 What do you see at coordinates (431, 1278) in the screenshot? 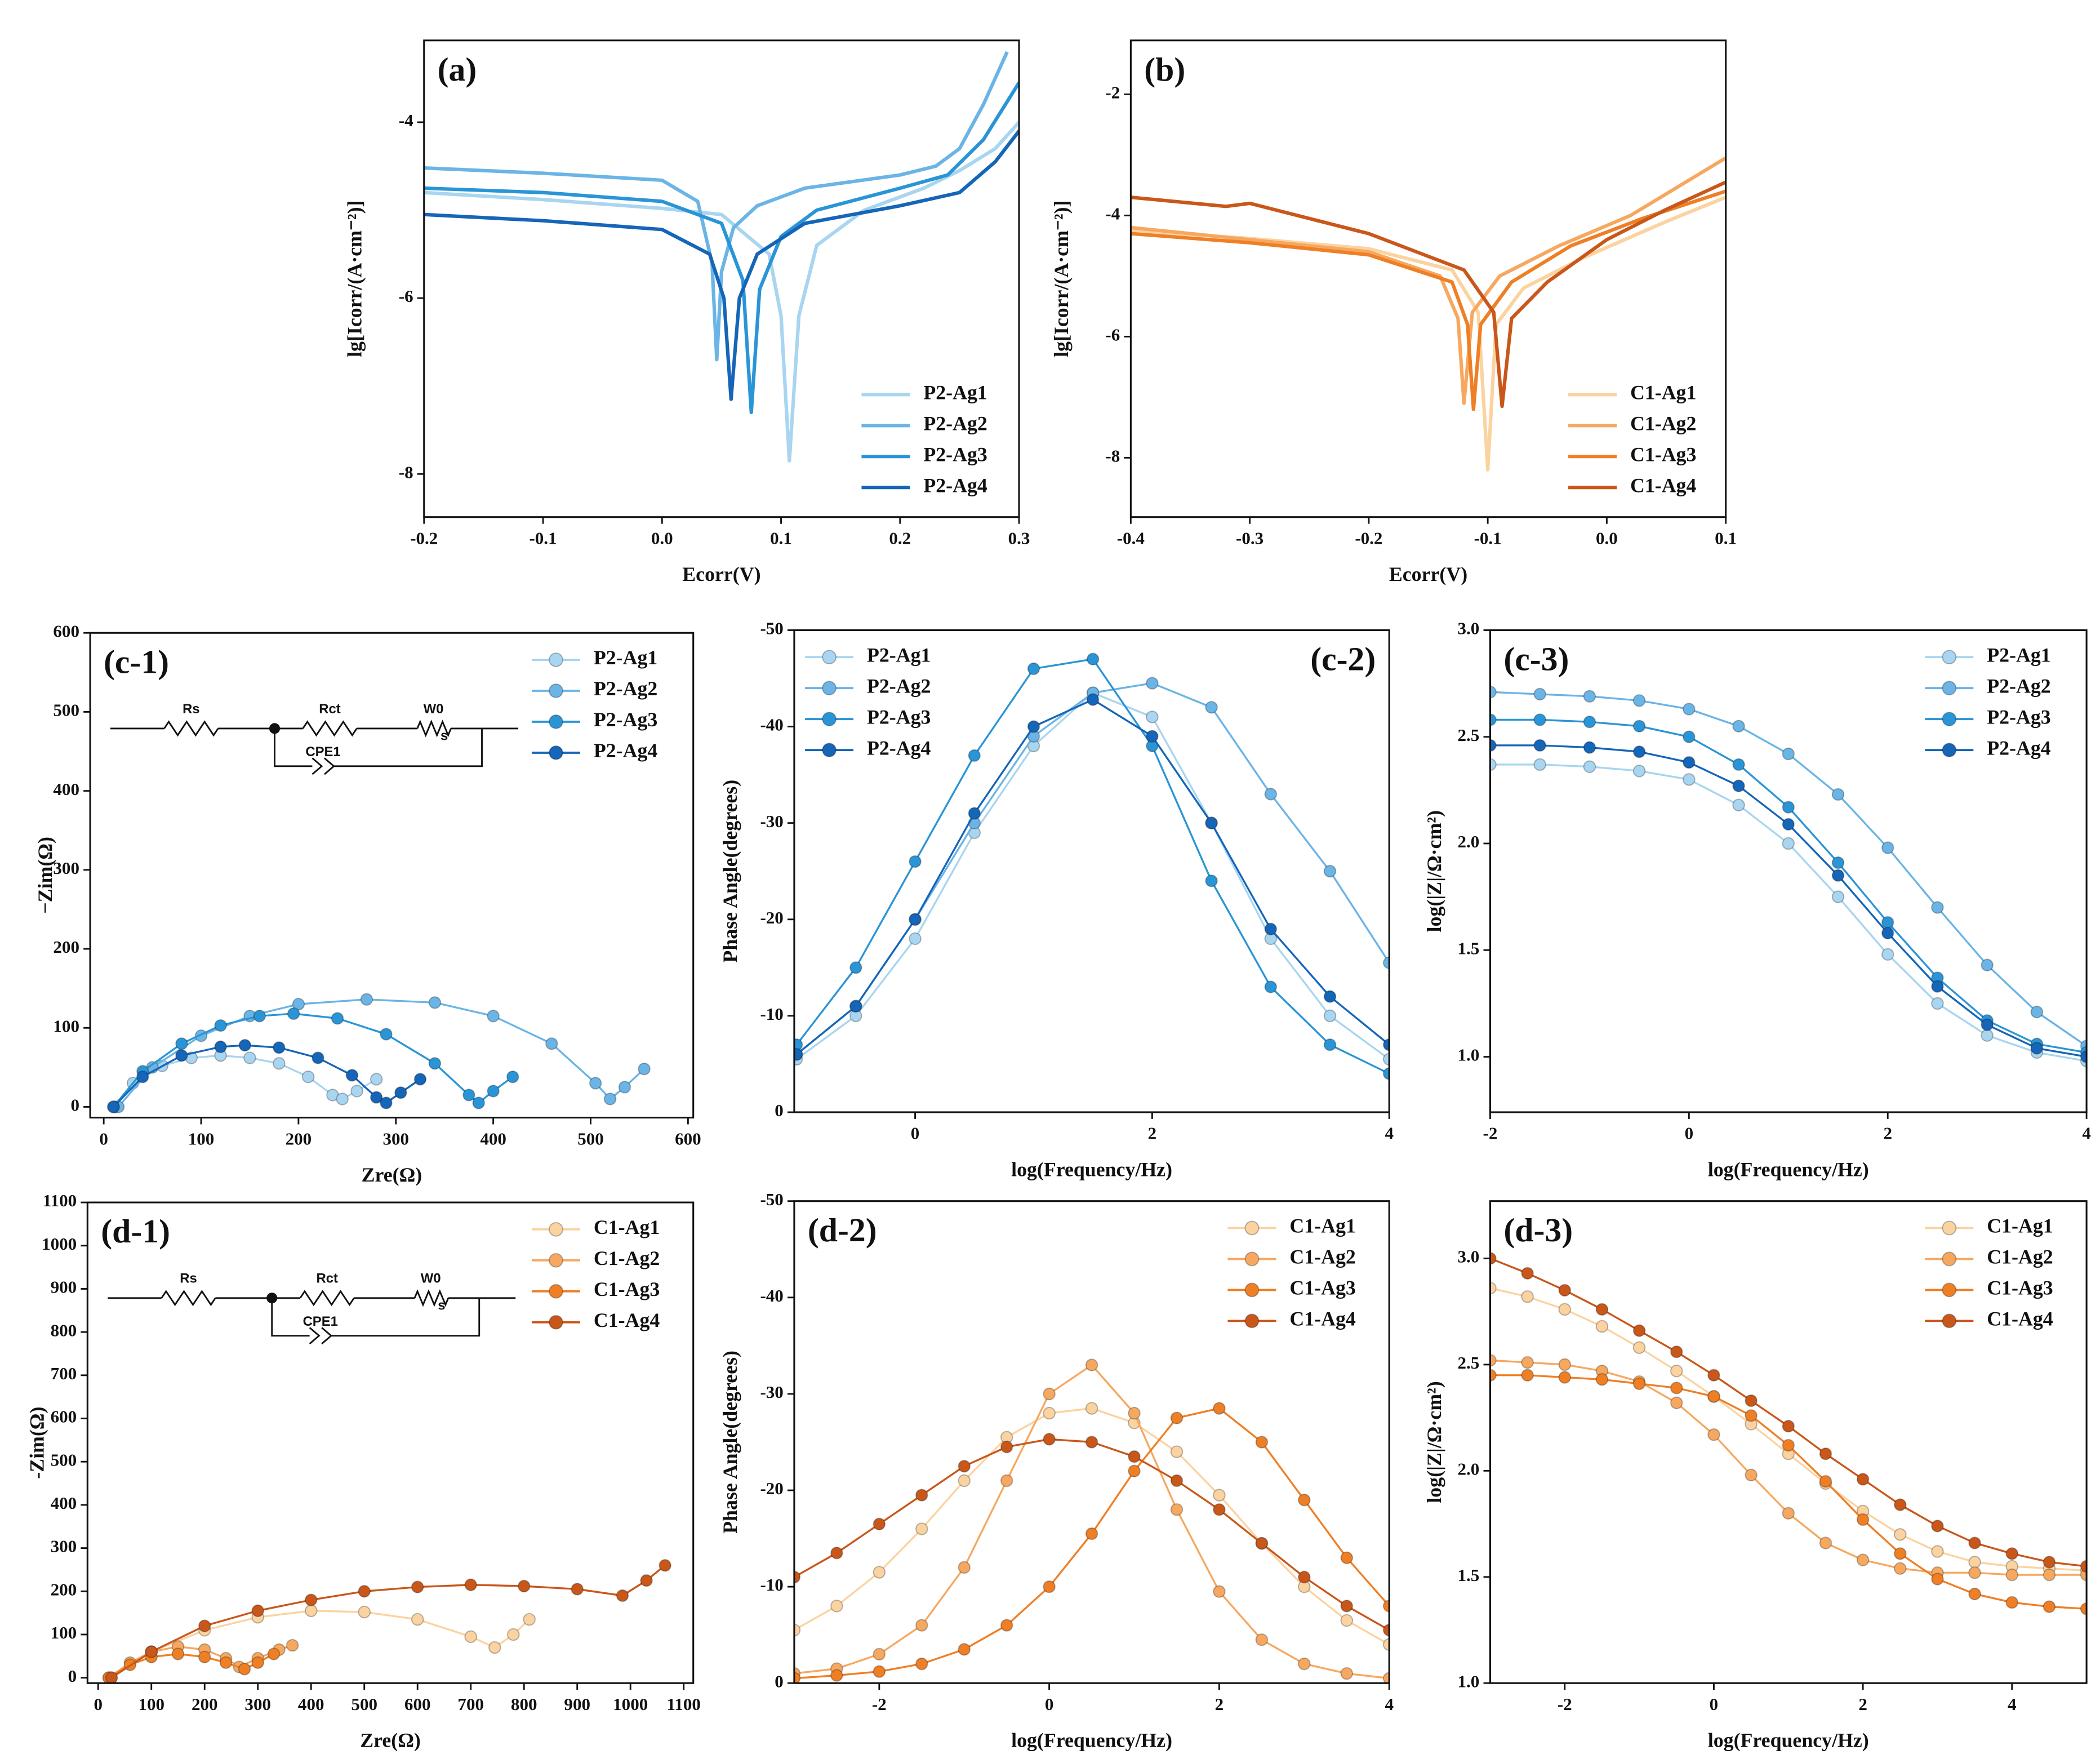
I see `circuit-label: W0` at bounding box center [431, 1278].